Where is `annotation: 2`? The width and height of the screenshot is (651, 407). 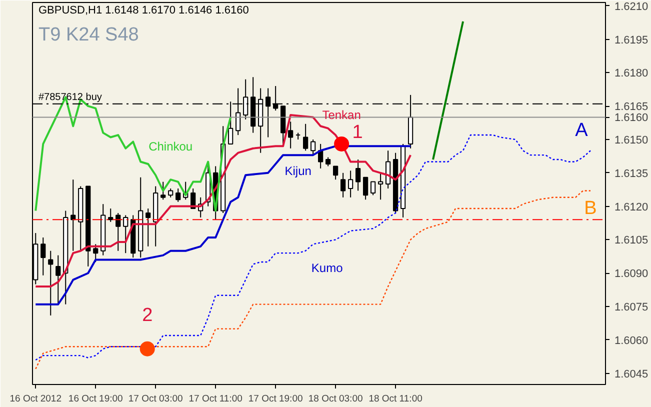 annotation: 2 is located at coordinates (147, 315).